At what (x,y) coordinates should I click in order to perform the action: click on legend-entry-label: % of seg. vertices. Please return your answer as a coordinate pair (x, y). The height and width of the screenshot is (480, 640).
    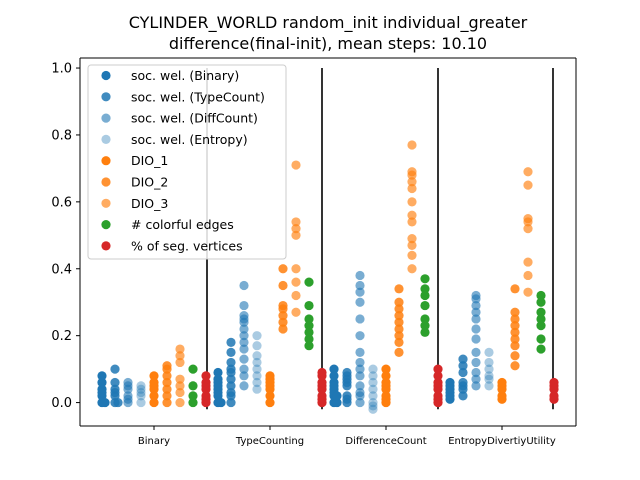
    Looking at the image, I should click on (187, 245).